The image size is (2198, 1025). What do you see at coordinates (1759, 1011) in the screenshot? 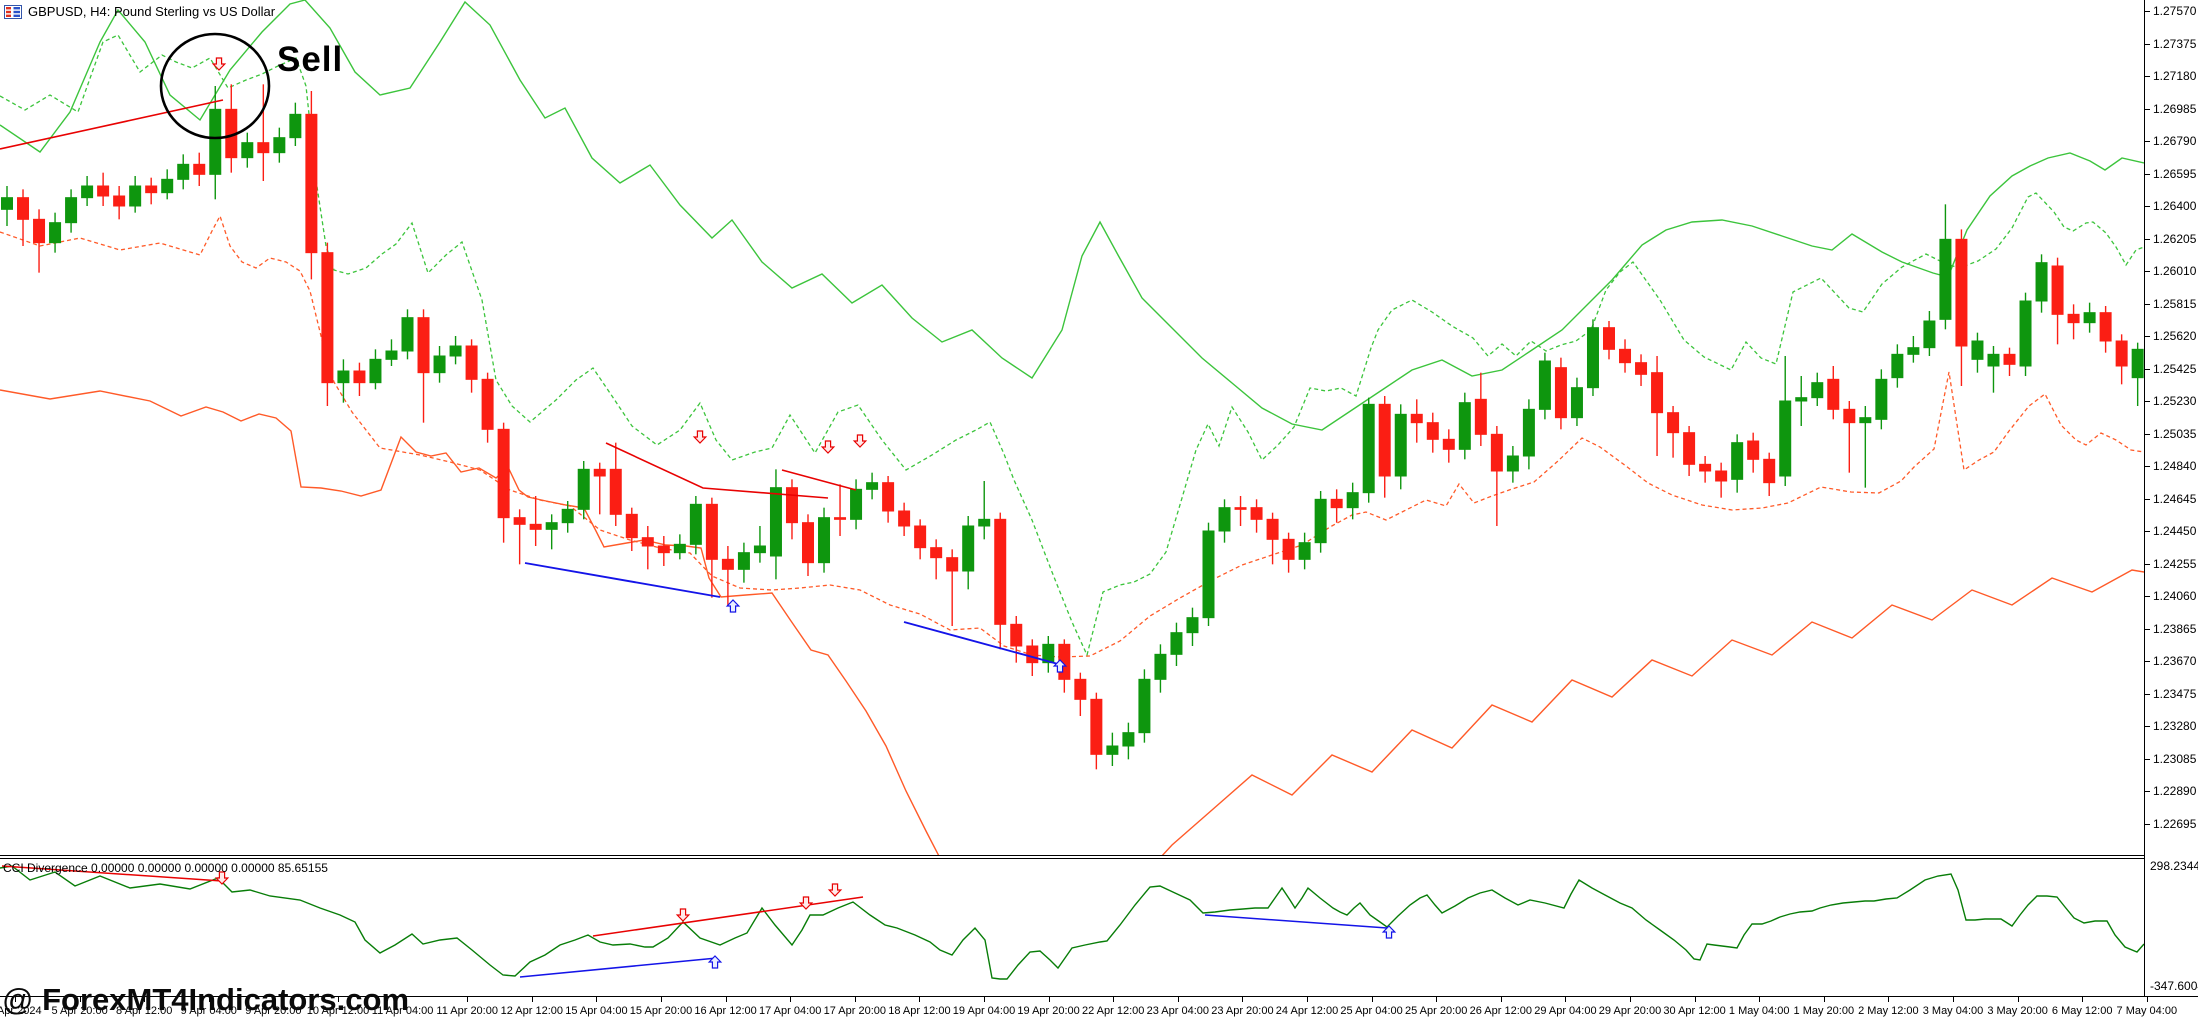
I see `time-tick-label: 1 May 04:00` at bounding box center [1759, 1011].